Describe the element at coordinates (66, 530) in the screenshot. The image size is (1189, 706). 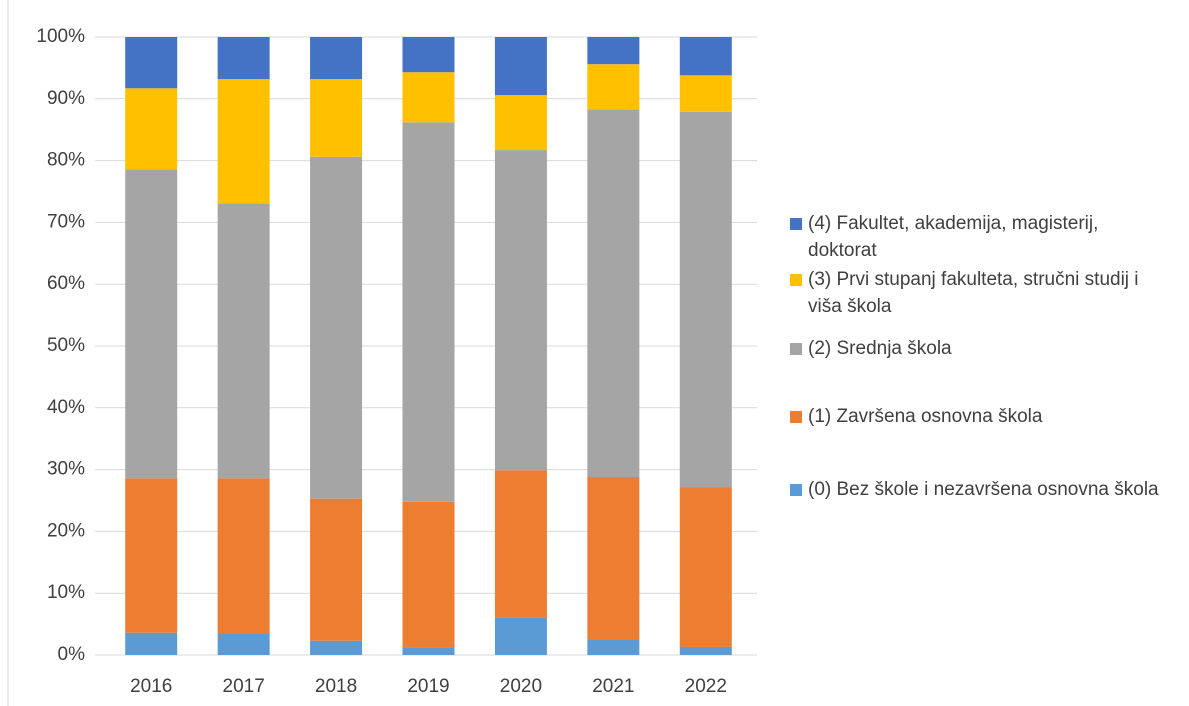
I see `y-tick-label: 20%` at that location.